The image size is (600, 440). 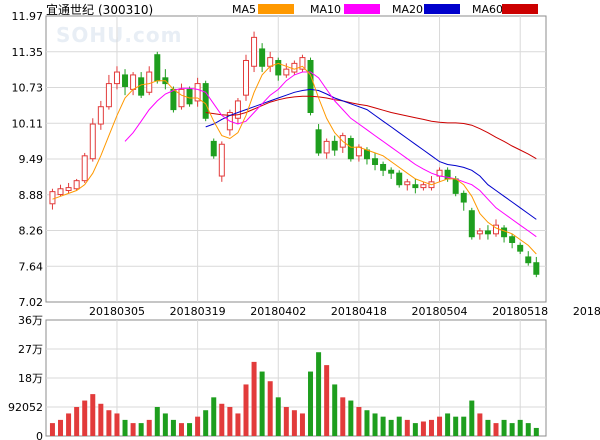 I want to click on legend-ma5-label: MA5, so click(x=244, y=9).